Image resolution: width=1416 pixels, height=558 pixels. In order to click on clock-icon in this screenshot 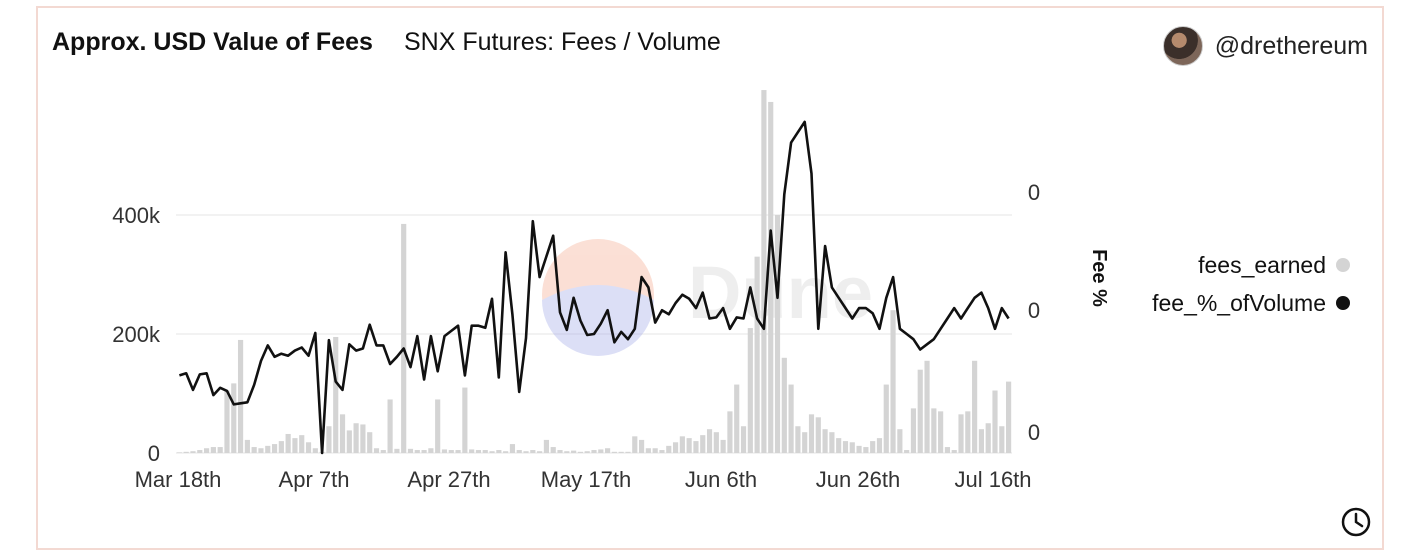, I will do `click(1356, 524)`.